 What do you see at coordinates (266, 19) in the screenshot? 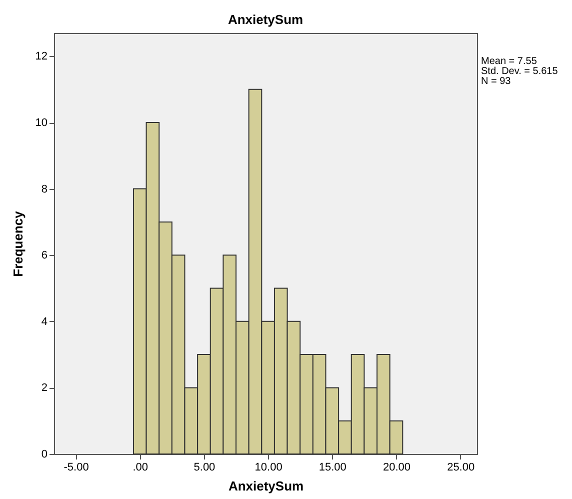
I see `chart-title: AnxietySum` at bounding box center [266, 19].